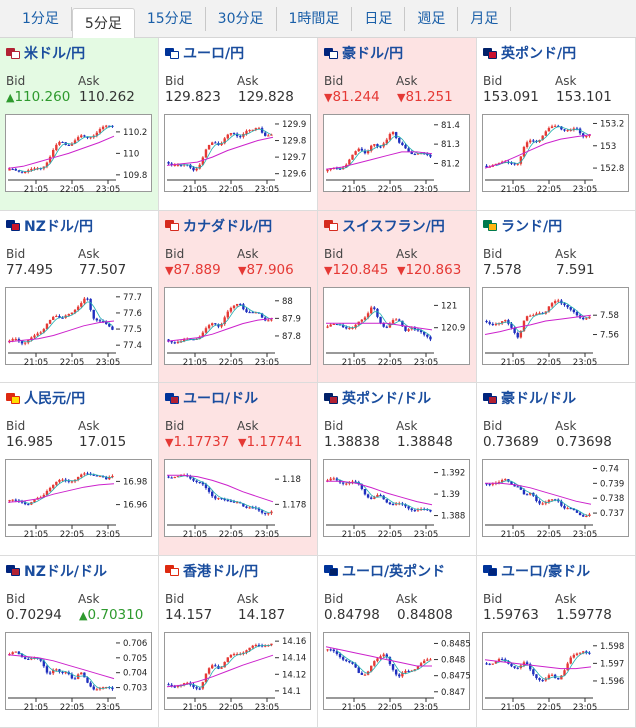 This screenshot has height=728, width=636. Describe the element at coordinates (237, 498) in the screenshot. I see `mini-chart: 1.18 1.178 21:05 22:05 23:05` at that location.